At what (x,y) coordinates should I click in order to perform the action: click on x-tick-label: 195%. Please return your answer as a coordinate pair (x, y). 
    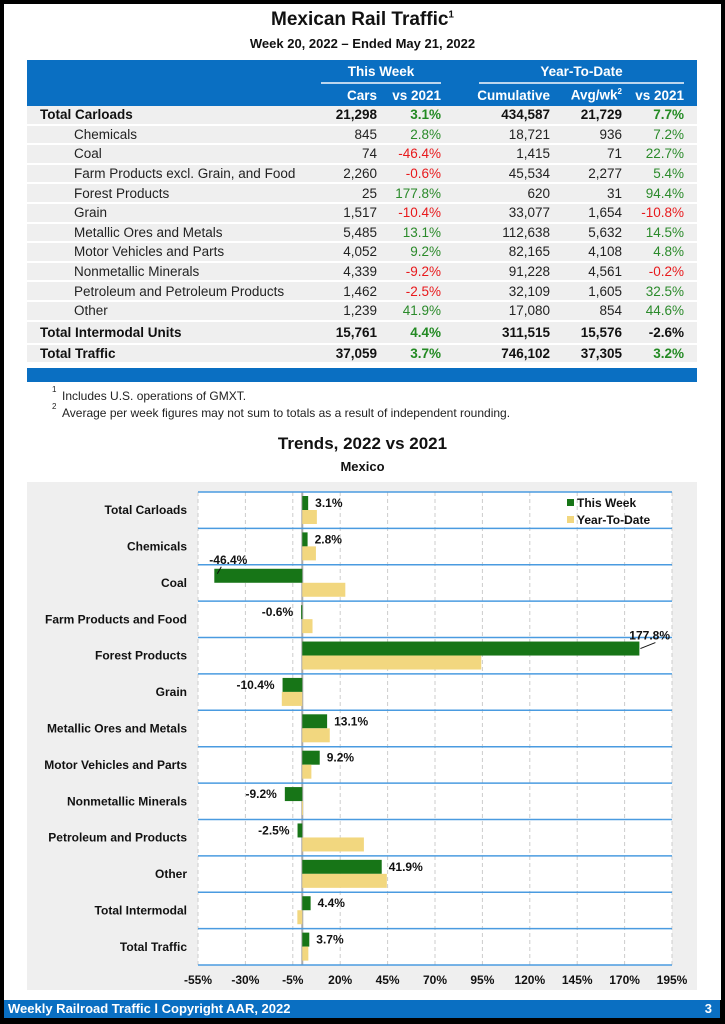
    Looking at the image, I should click on (672, 980).